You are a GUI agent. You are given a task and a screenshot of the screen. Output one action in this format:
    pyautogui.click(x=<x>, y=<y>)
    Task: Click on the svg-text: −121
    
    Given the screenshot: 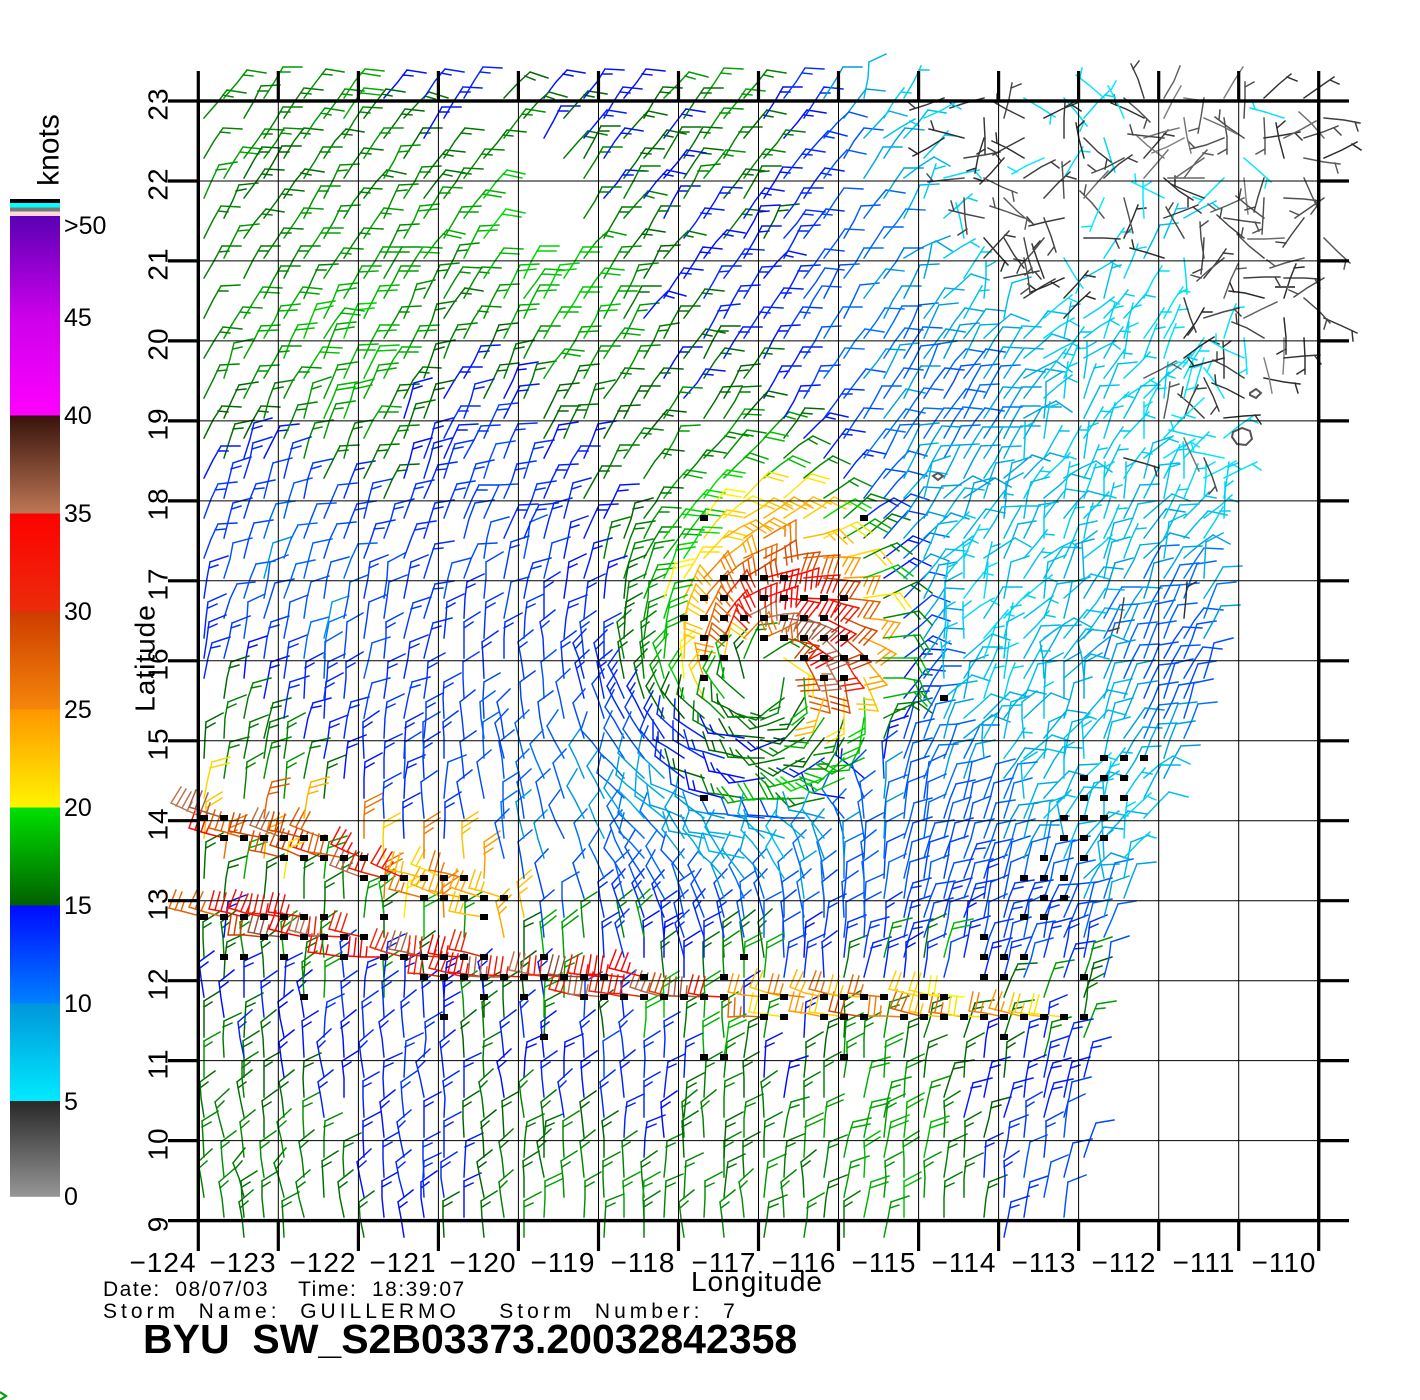 What is the action you would take?
    pyautogui.click(x=402, y=1262)
    